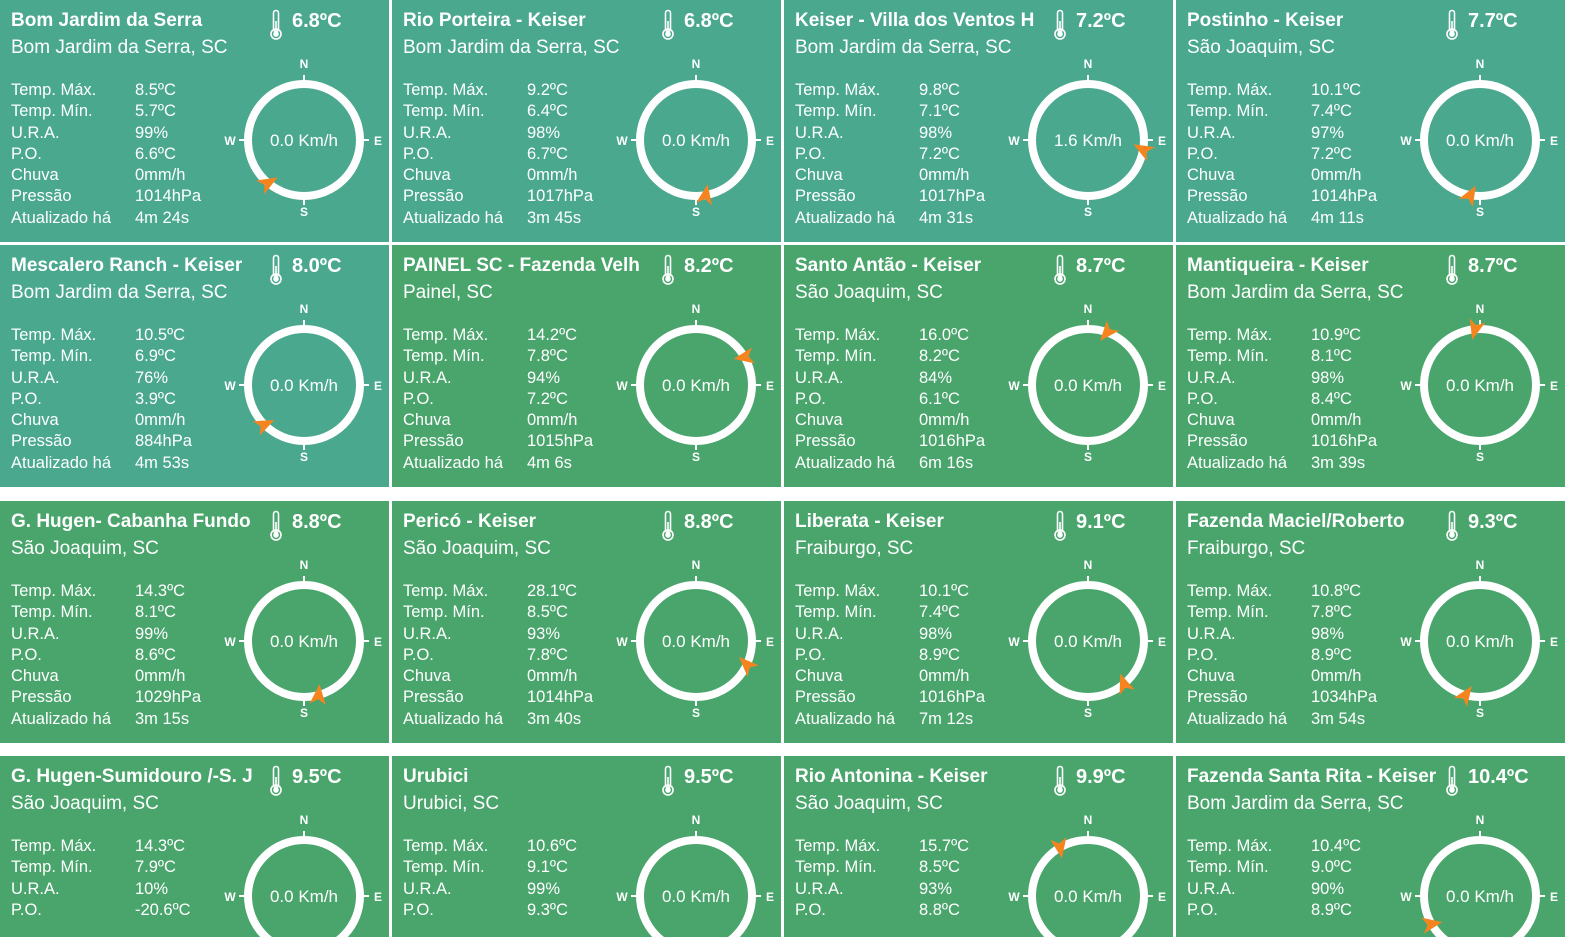 The height and width of the screenshot is (937, 1579). Describe the element at coordinates (160, 591) in the screenshot. I see `stat-value: 14.3ºC` at that location.